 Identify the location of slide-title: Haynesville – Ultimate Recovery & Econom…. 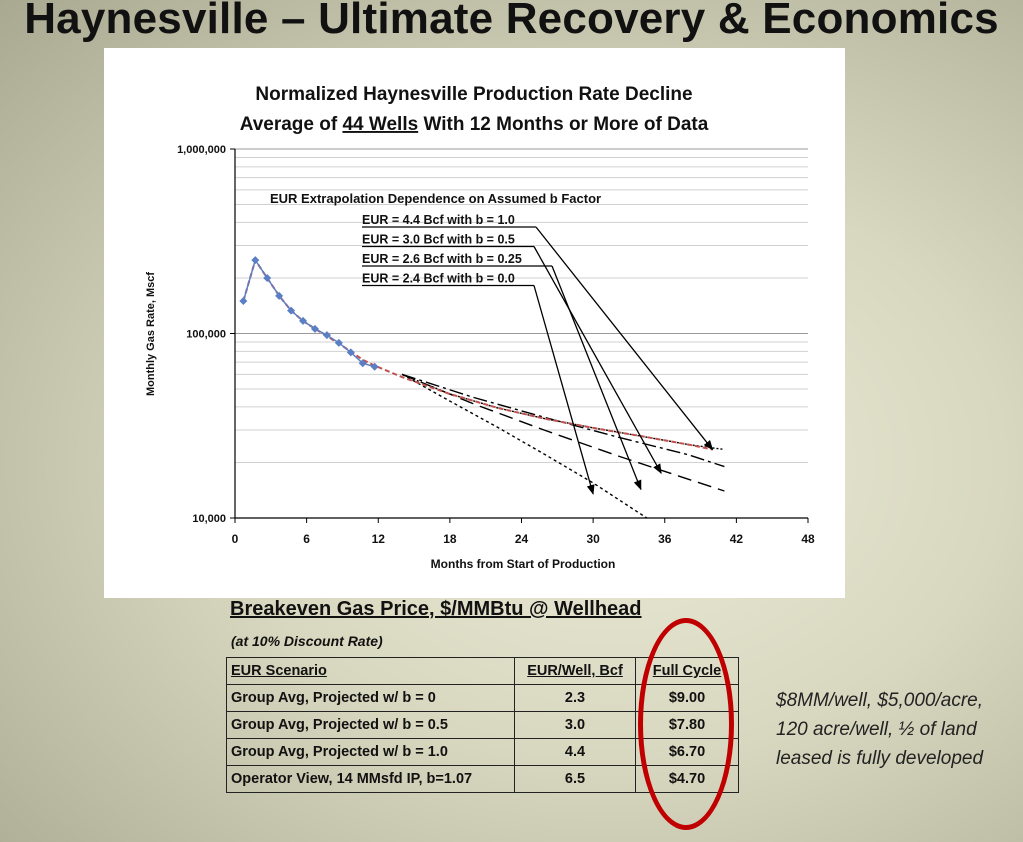
(511, 21).